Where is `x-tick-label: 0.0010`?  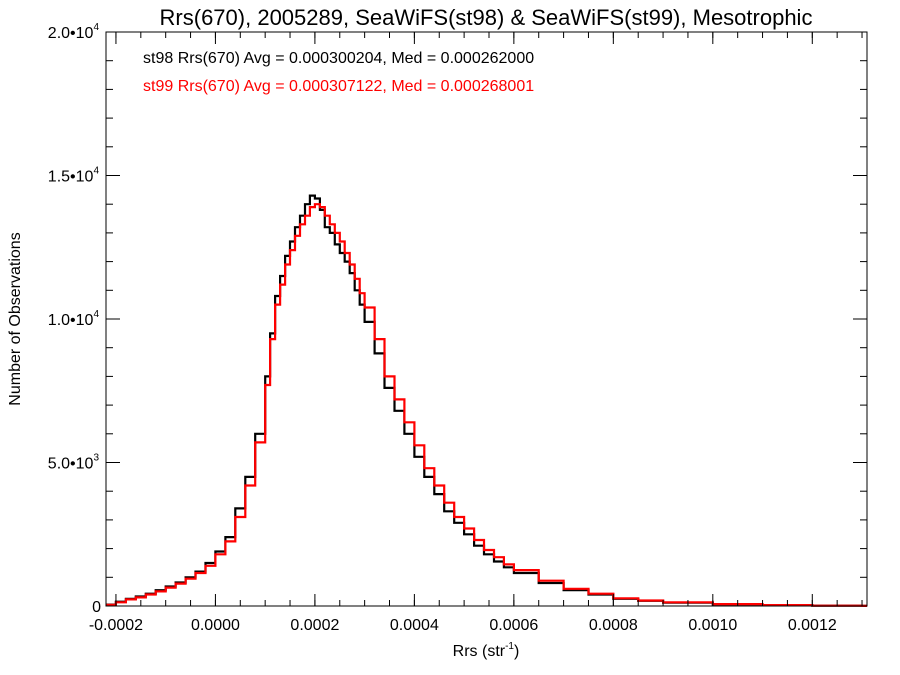 x-tick-label: 0.0010 is located at coordinates (712, 625).